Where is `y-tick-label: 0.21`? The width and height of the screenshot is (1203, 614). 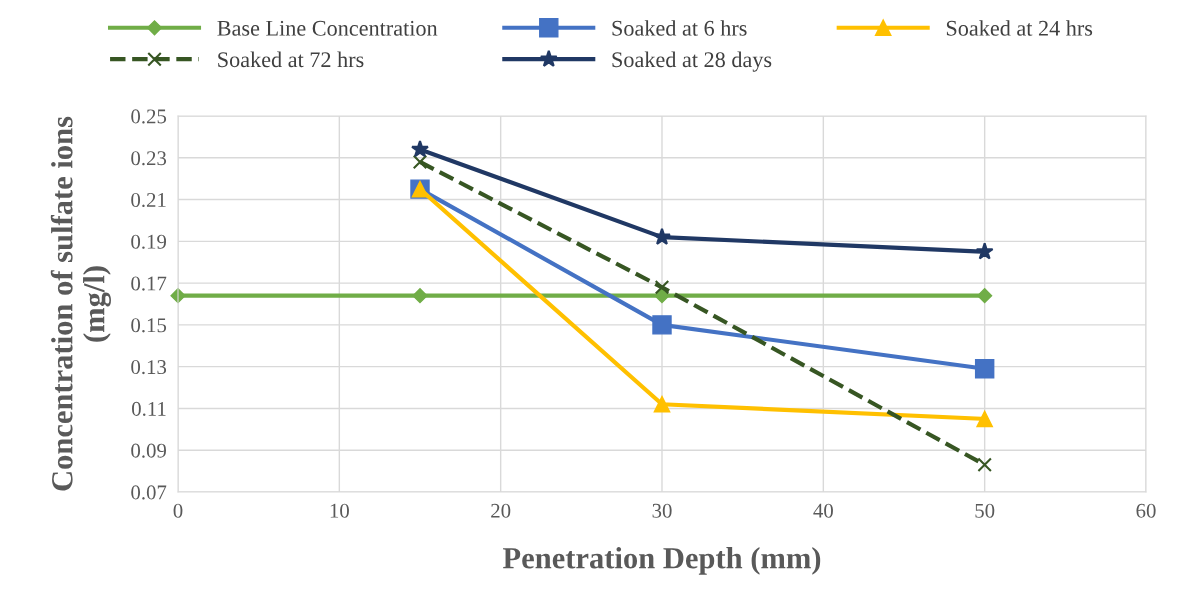 y-tick-label: 0.21 is located at coordinates (148, 200).